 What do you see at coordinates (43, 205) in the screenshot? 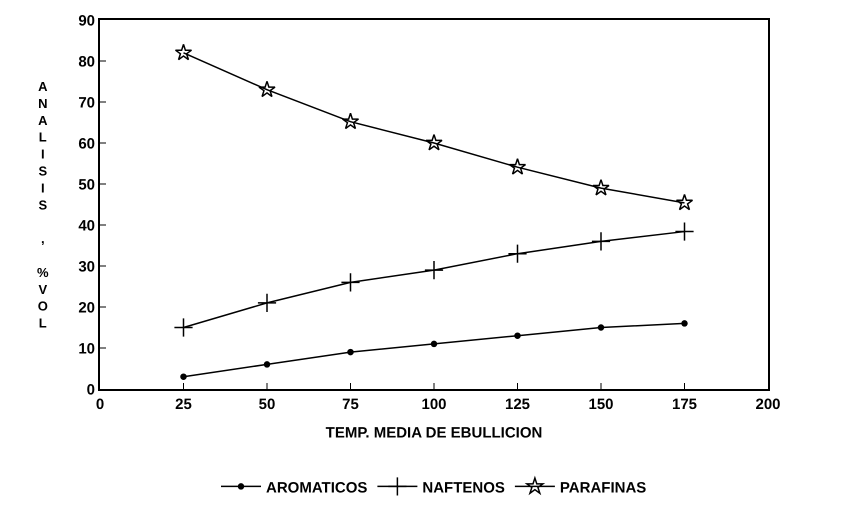
I see `text: ANALISIS , %VOL` at bounding box center [43, 205].